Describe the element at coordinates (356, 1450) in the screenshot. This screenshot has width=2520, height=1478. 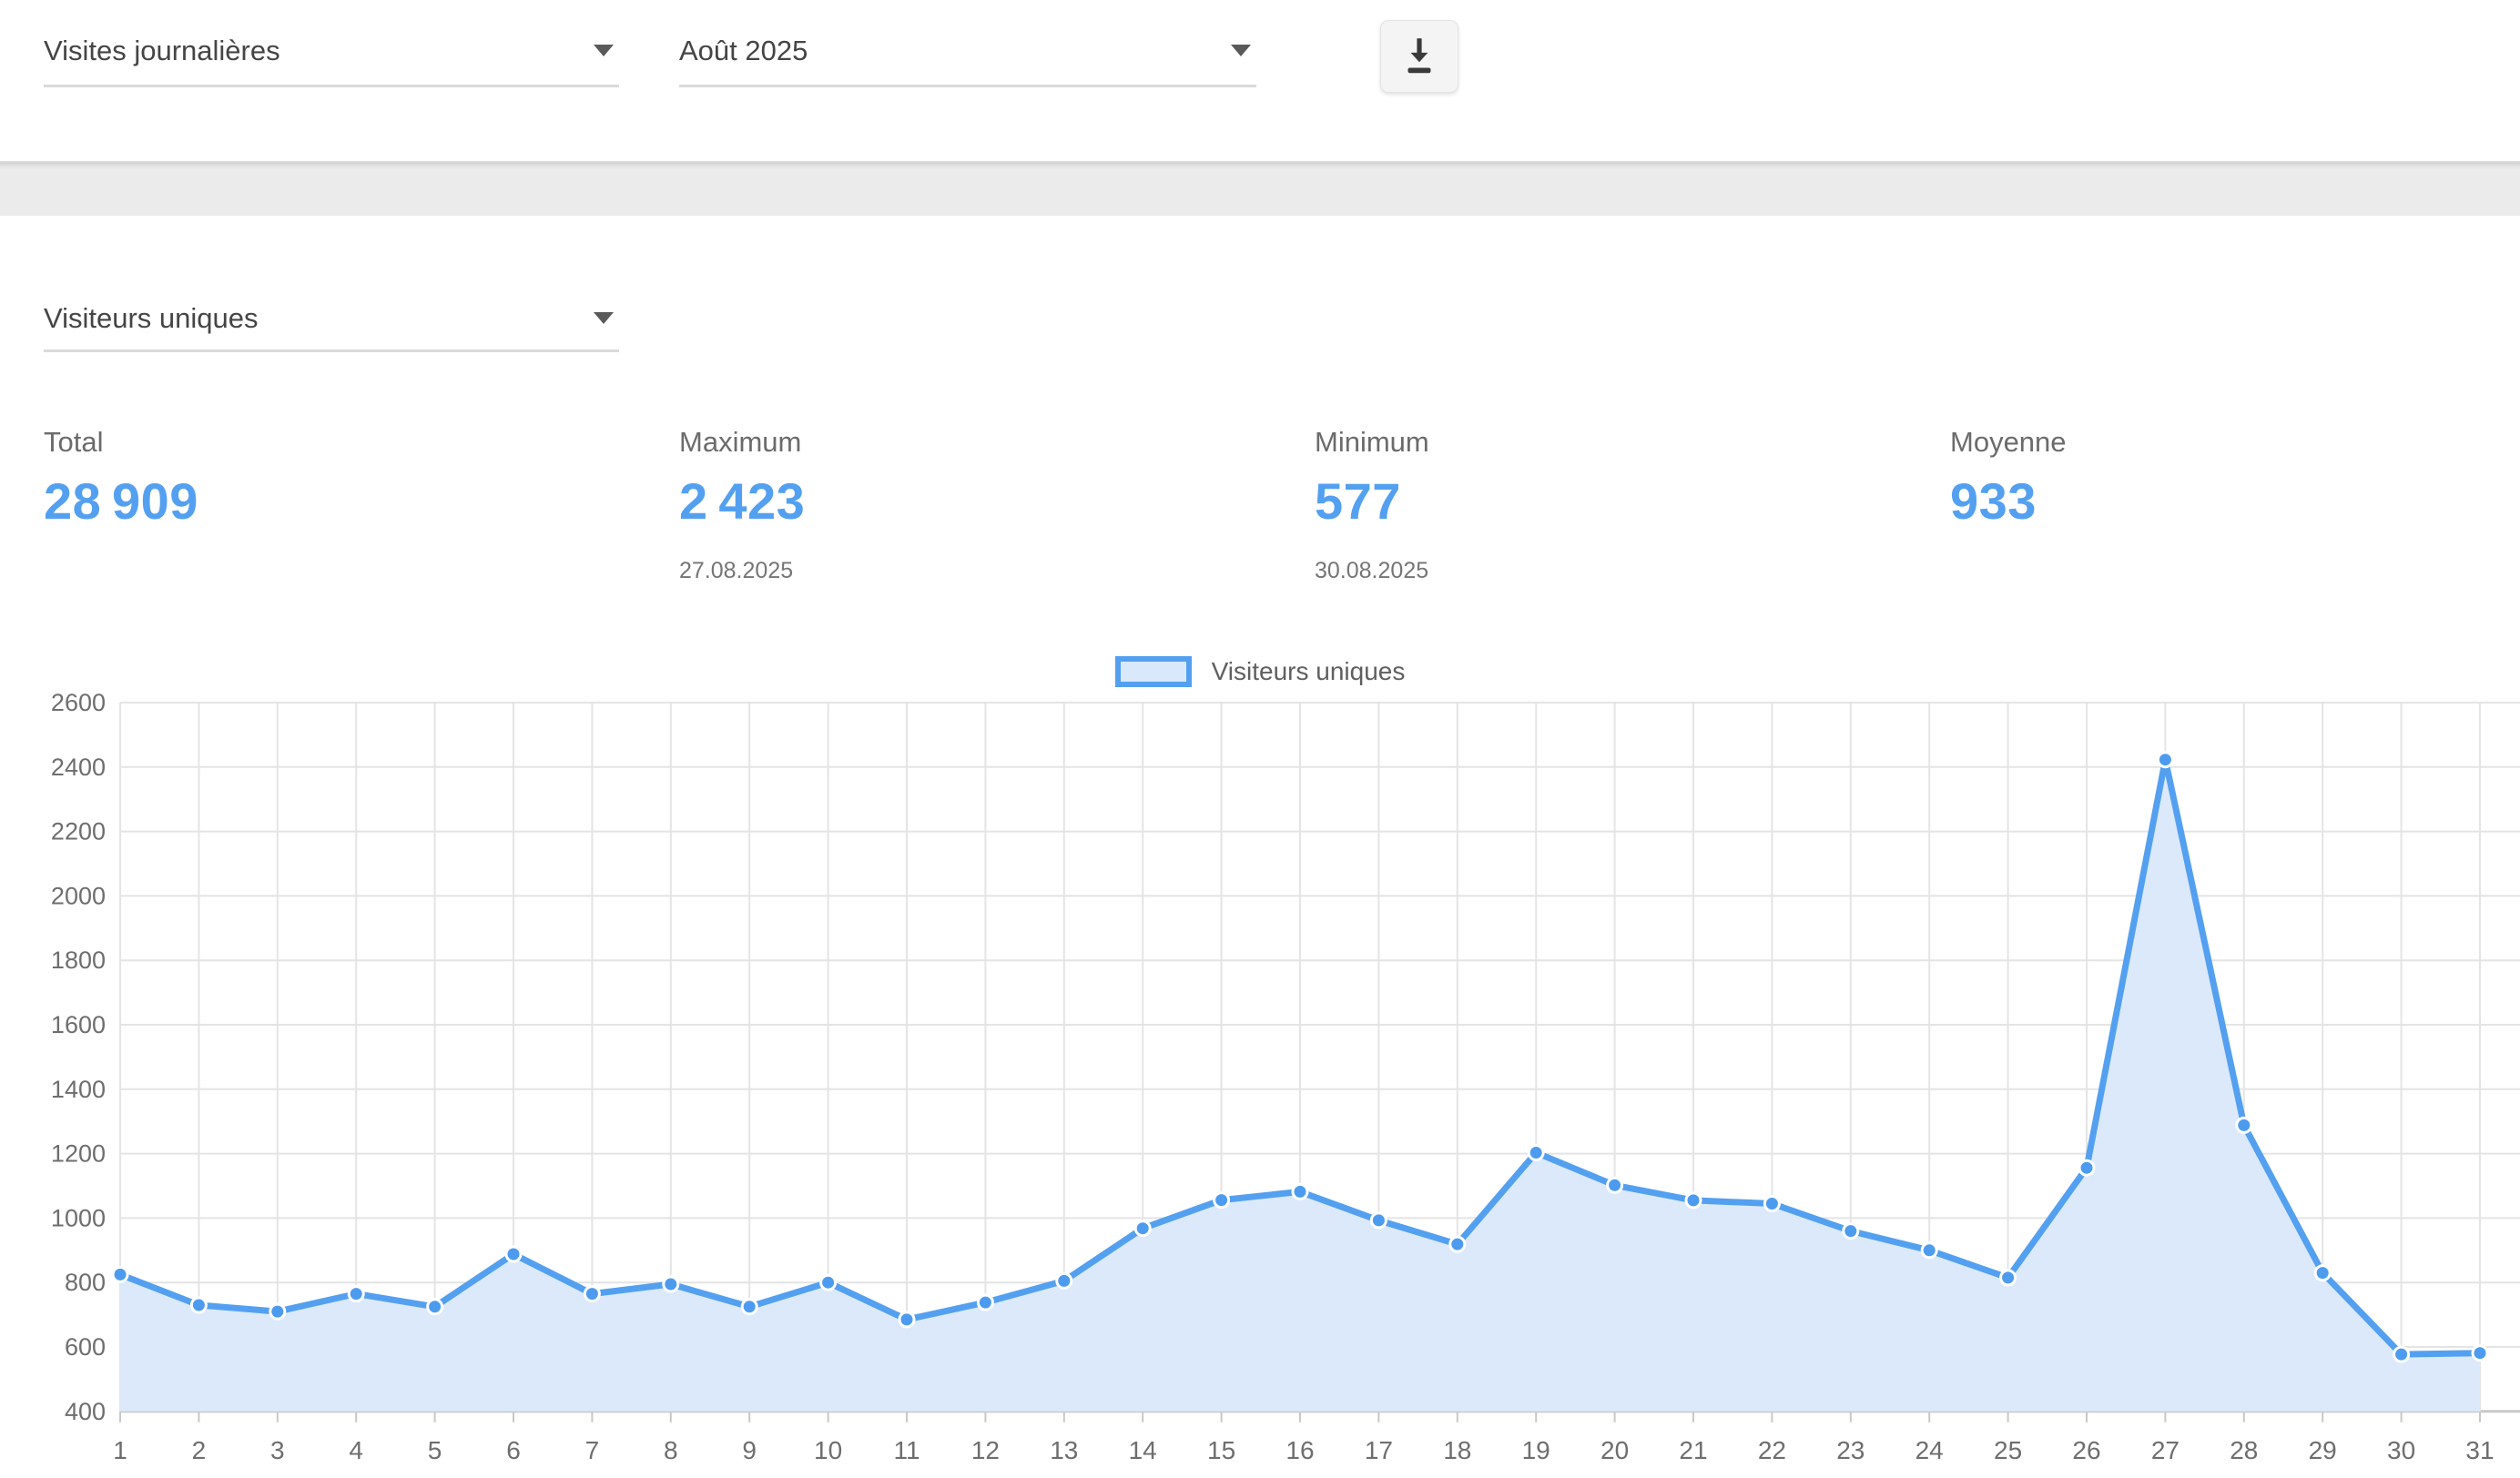
I see `x-axis-label: 4` at that location.